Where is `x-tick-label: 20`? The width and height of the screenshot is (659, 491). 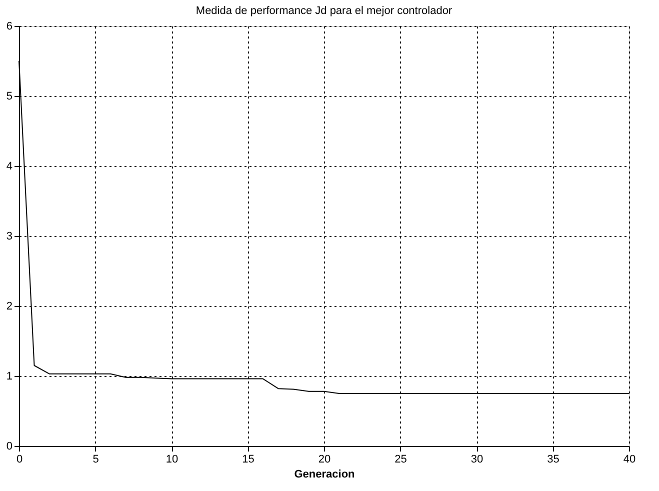 x-tick-label: 20 is located at coordinates (324, 460).